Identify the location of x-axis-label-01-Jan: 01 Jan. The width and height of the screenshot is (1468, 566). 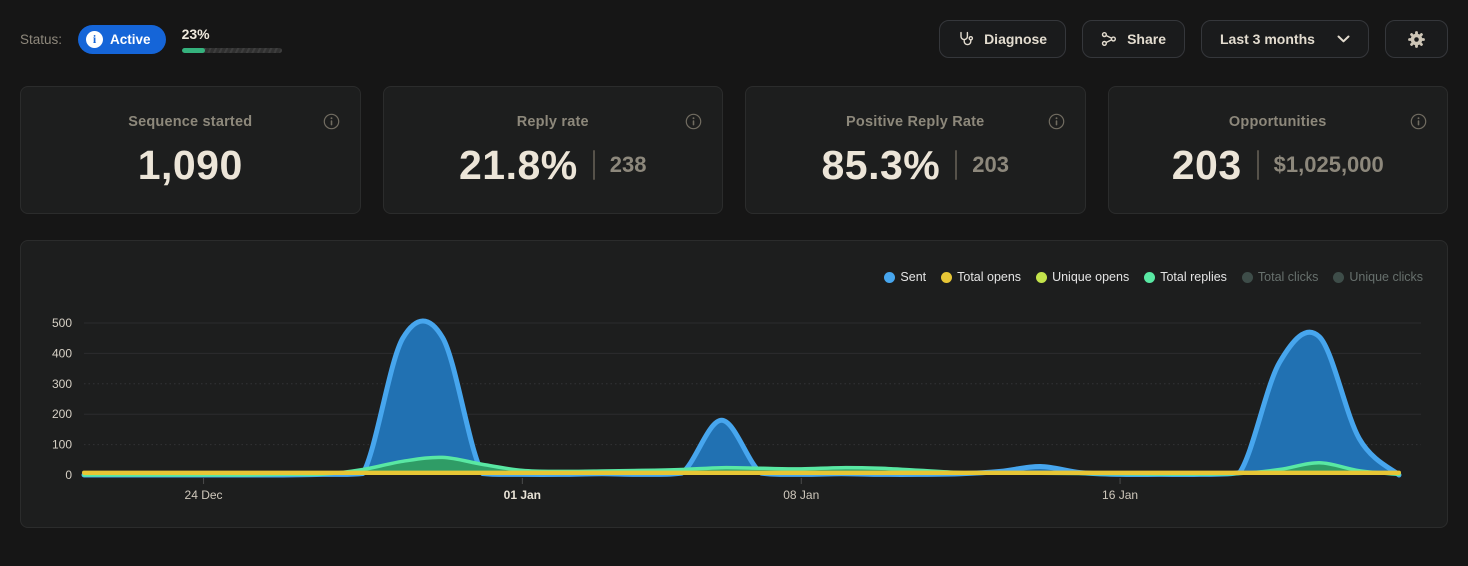
(522, 495).